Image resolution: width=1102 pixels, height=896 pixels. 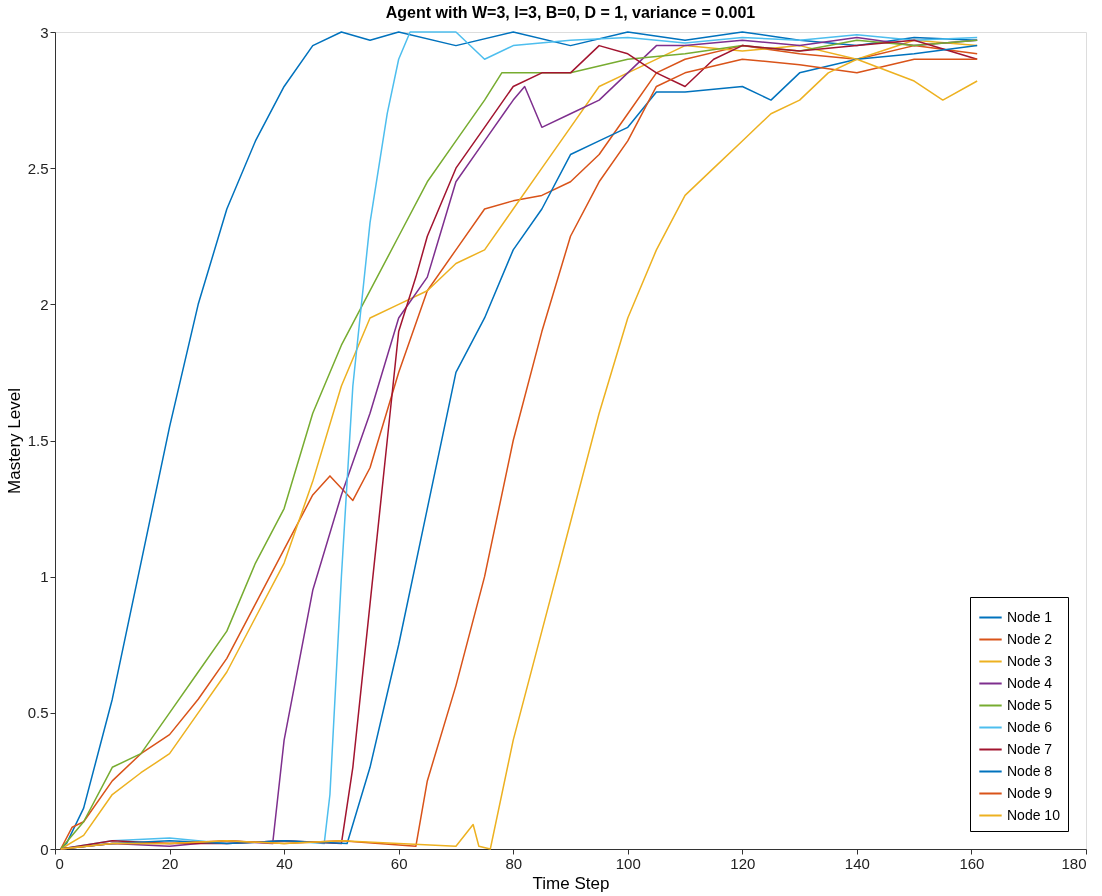 What do you see at coordinates (1030, 682) in the screenshot?
I see `legend-label: Node 4` at bounding box center [1030, 682].